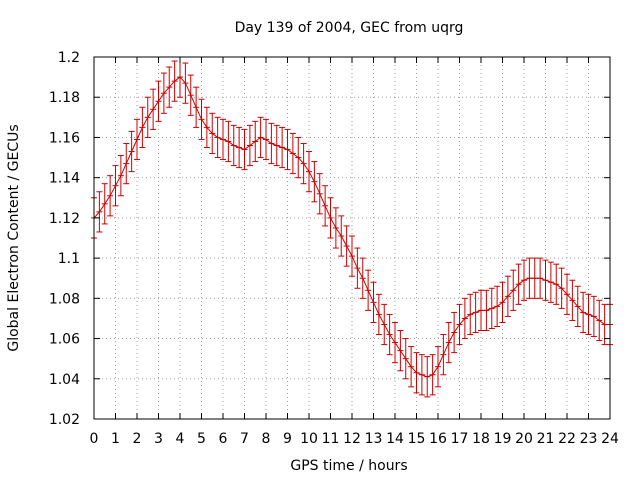 The image size is (640, 480). I want to click on x-tick-label: 24, so click(610, 439).